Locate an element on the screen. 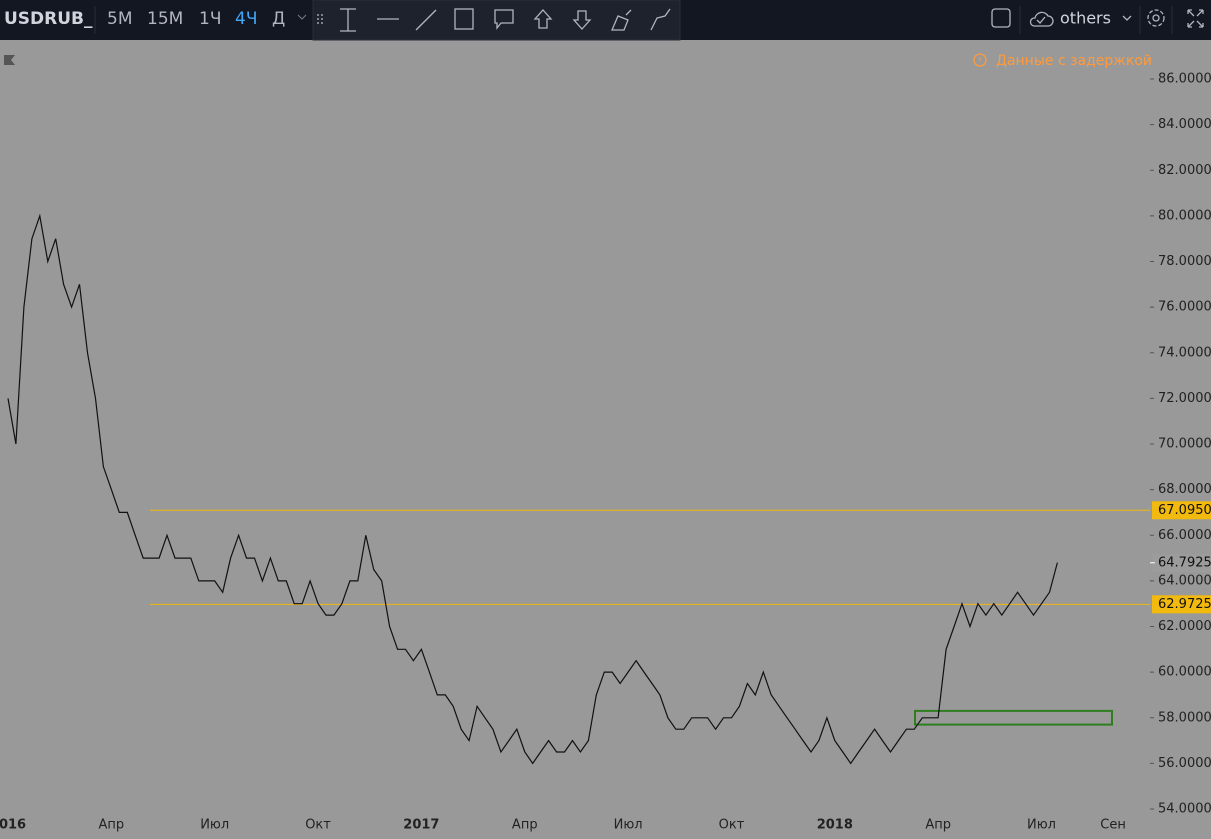  delay-notice: Данные с задержкой is located at coordinates (1074, 61).